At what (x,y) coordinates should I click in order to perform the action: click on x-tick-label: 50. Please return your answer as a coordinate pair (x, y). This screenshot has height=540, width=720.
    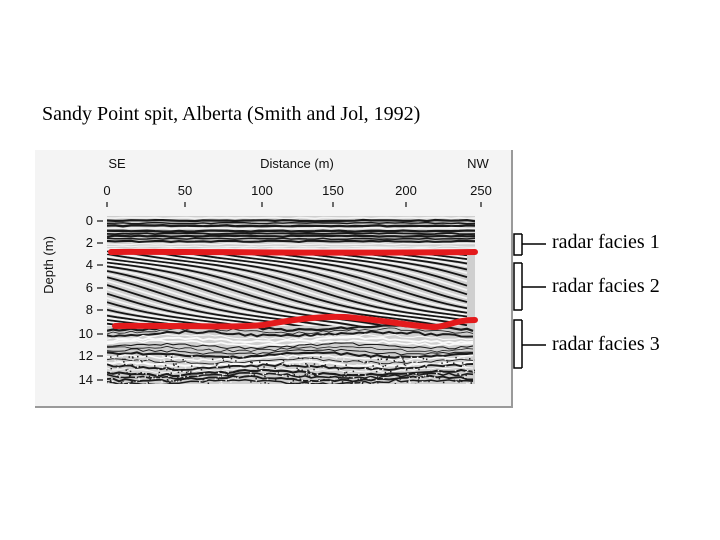
    Looking at the image, I should click on (185, 190).